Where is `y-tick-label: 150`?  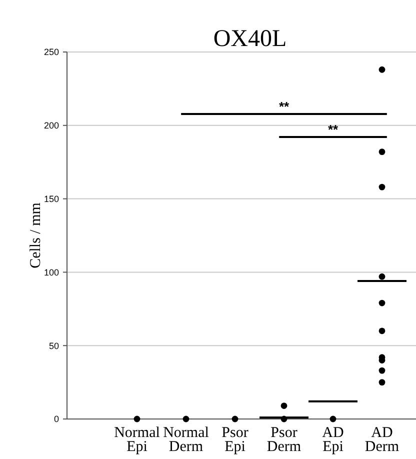
y-tick-label: 150 is located at coordinates (51, 199).